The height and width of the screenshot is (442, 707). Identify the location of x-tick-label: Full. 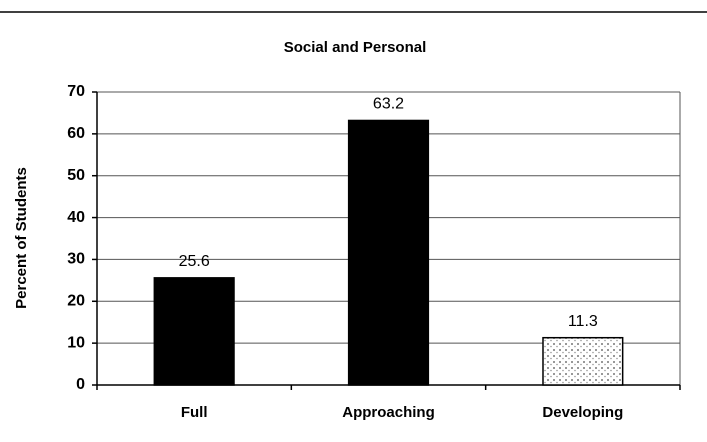
(194, 412).